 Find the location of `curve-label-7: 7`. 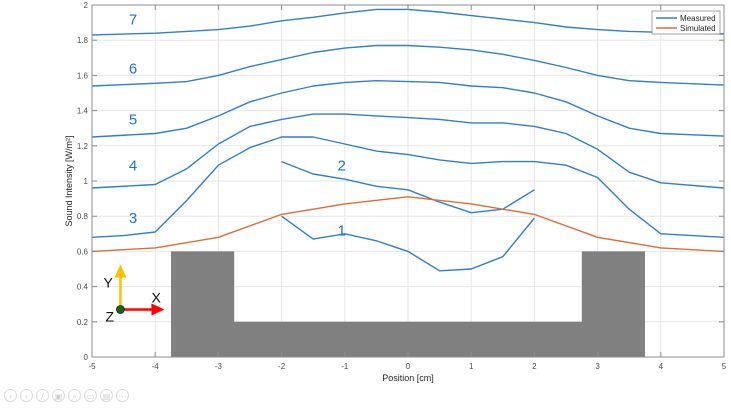

curve-label-7: 7 is located at coordinates (133, 19).